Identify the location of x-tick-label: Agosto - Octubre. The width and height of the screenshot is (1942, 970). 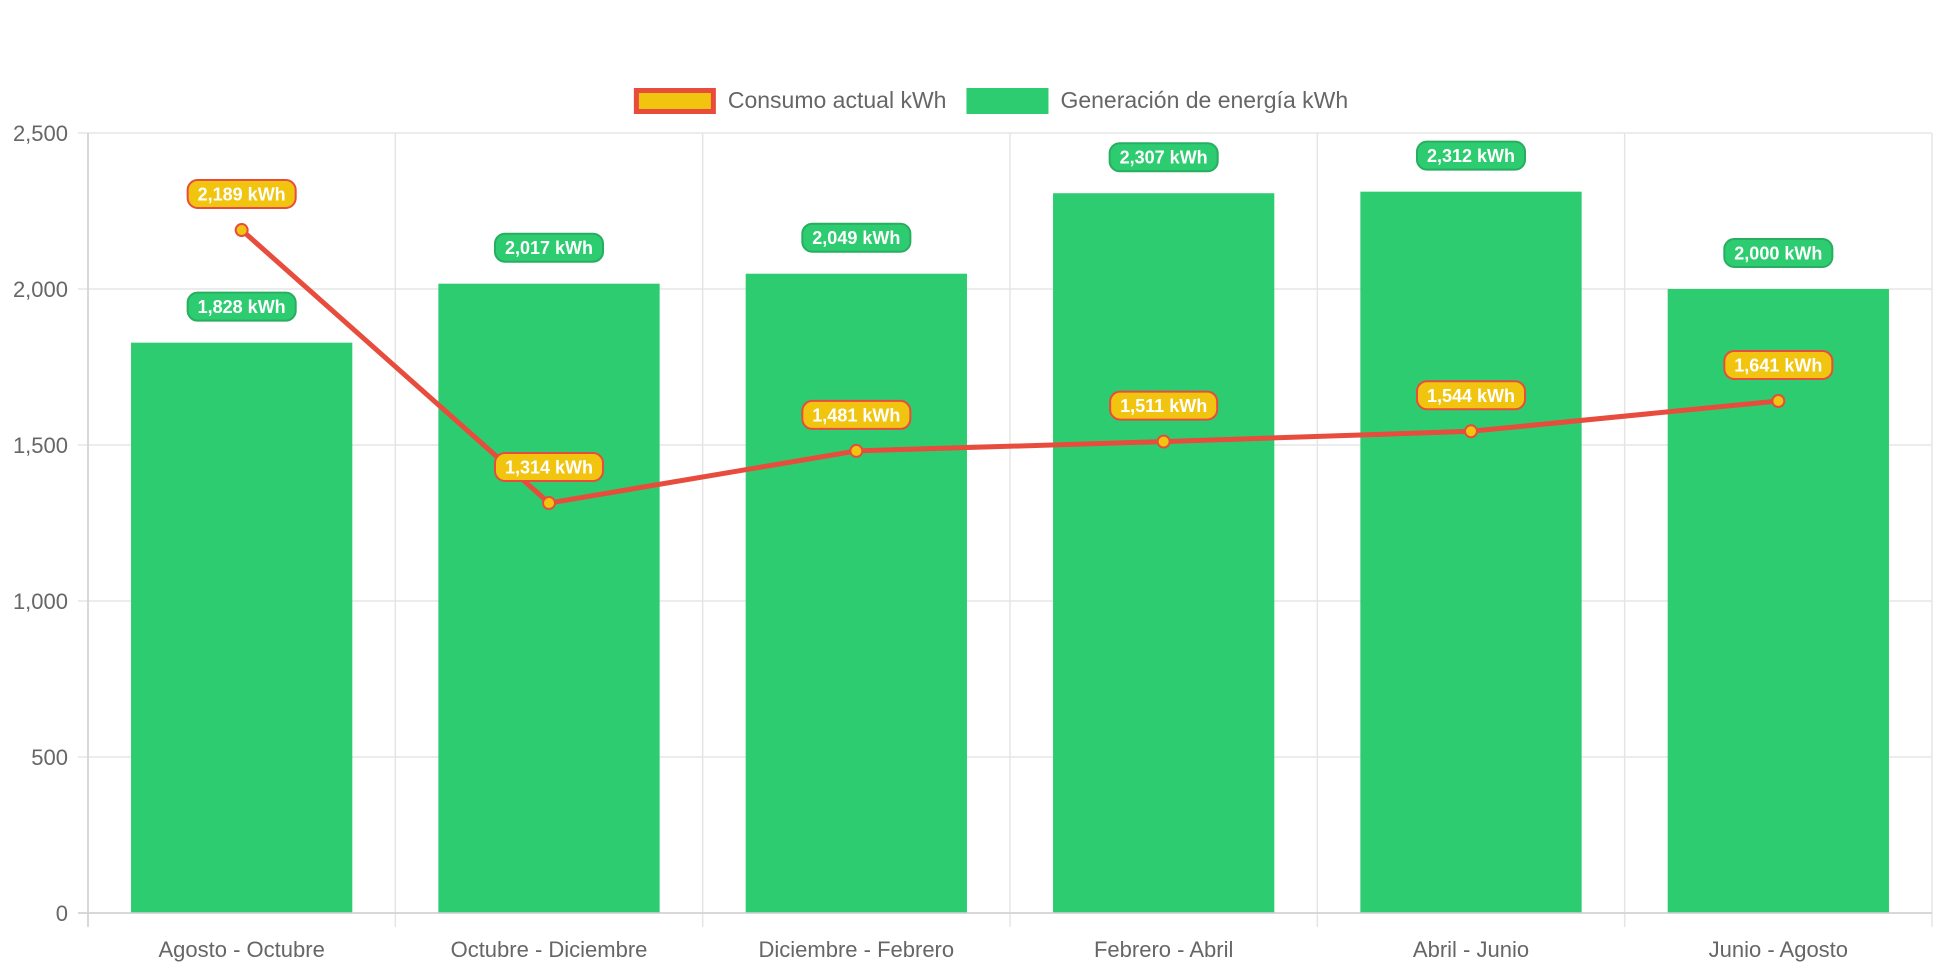
(242, 949).